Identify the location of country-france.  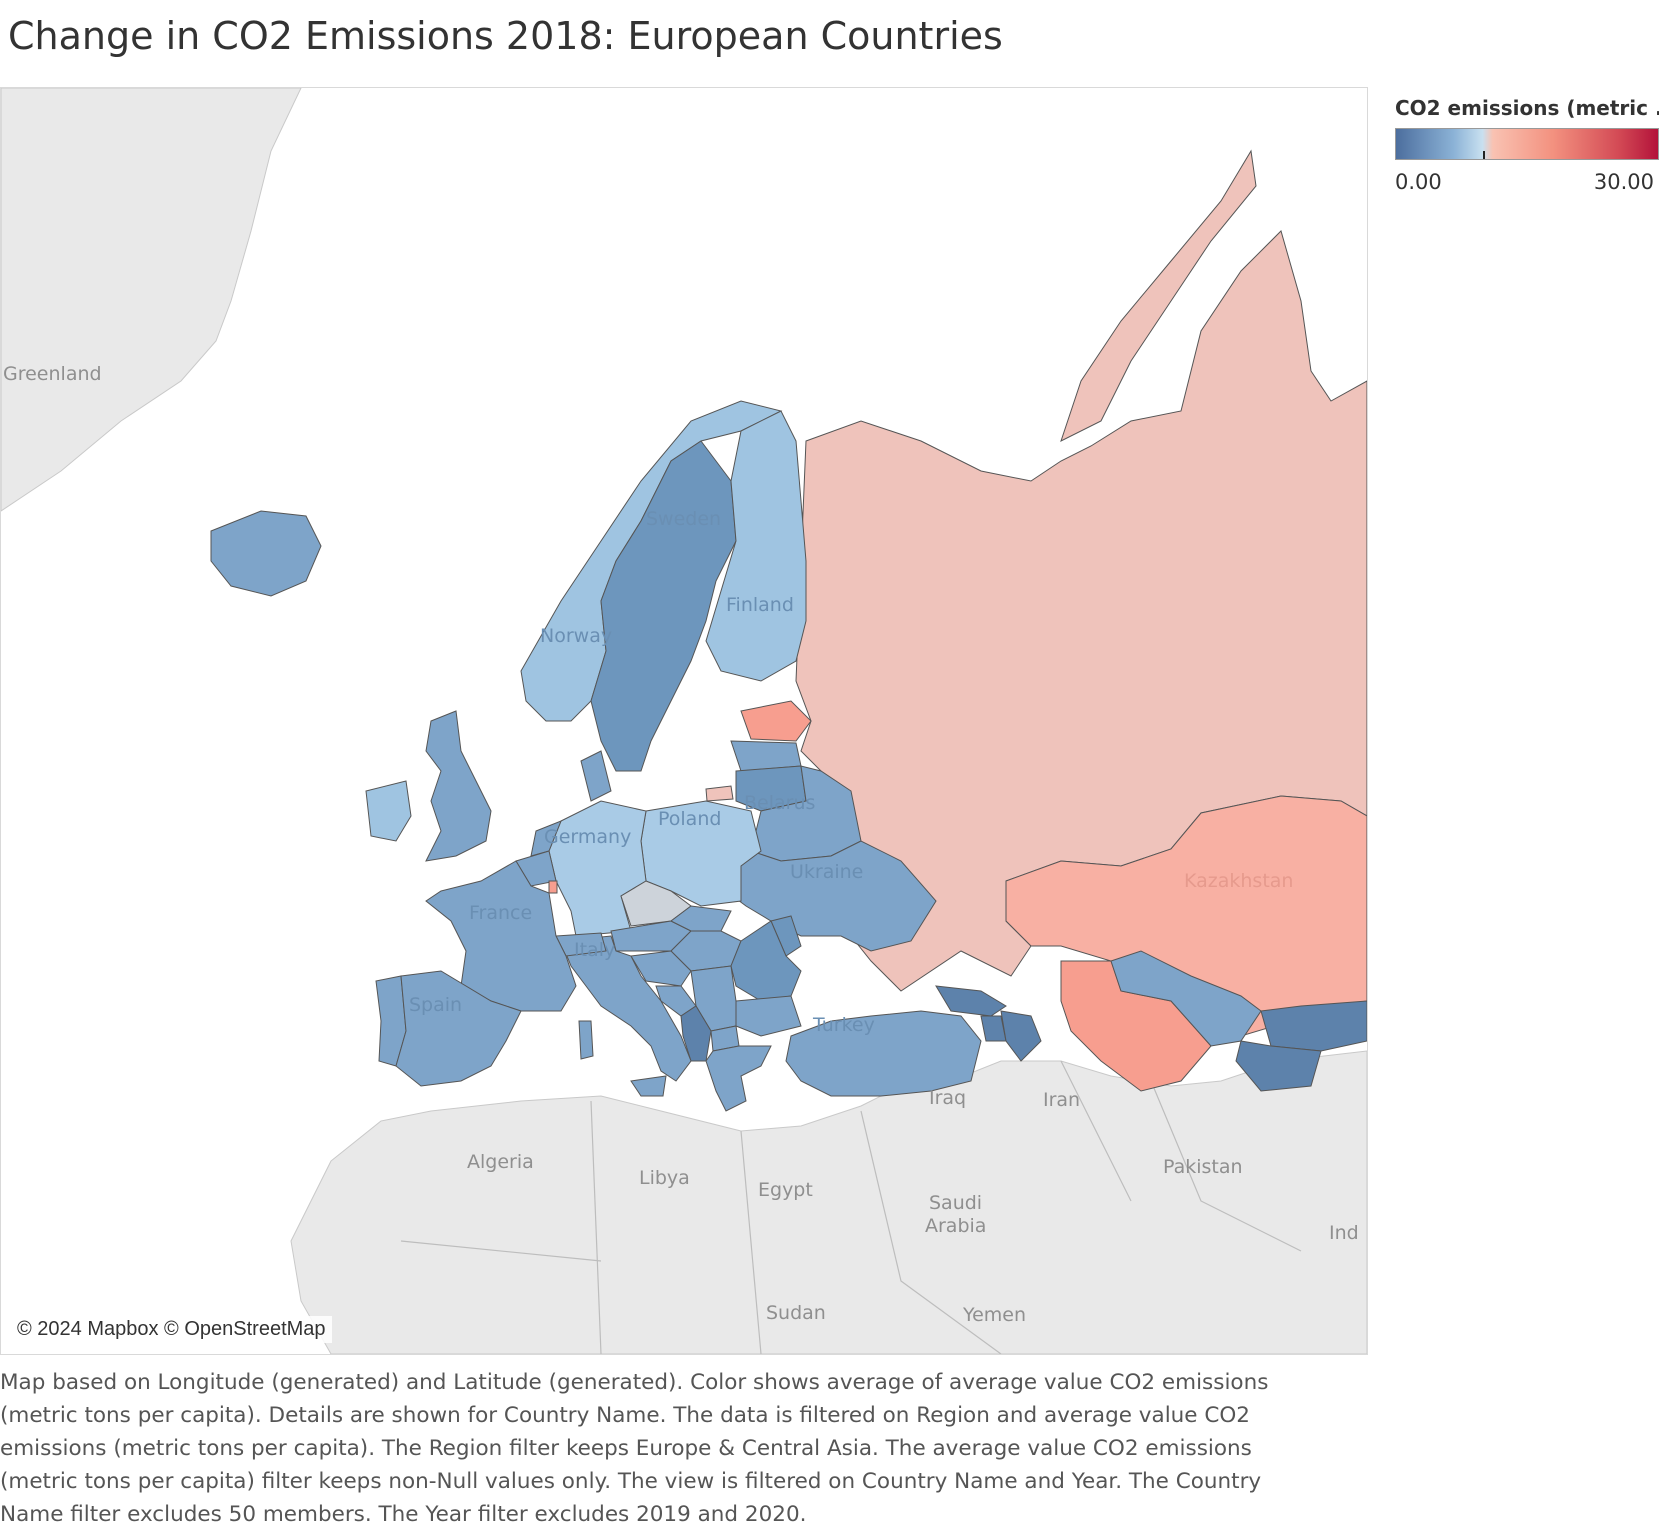
(501, 936).